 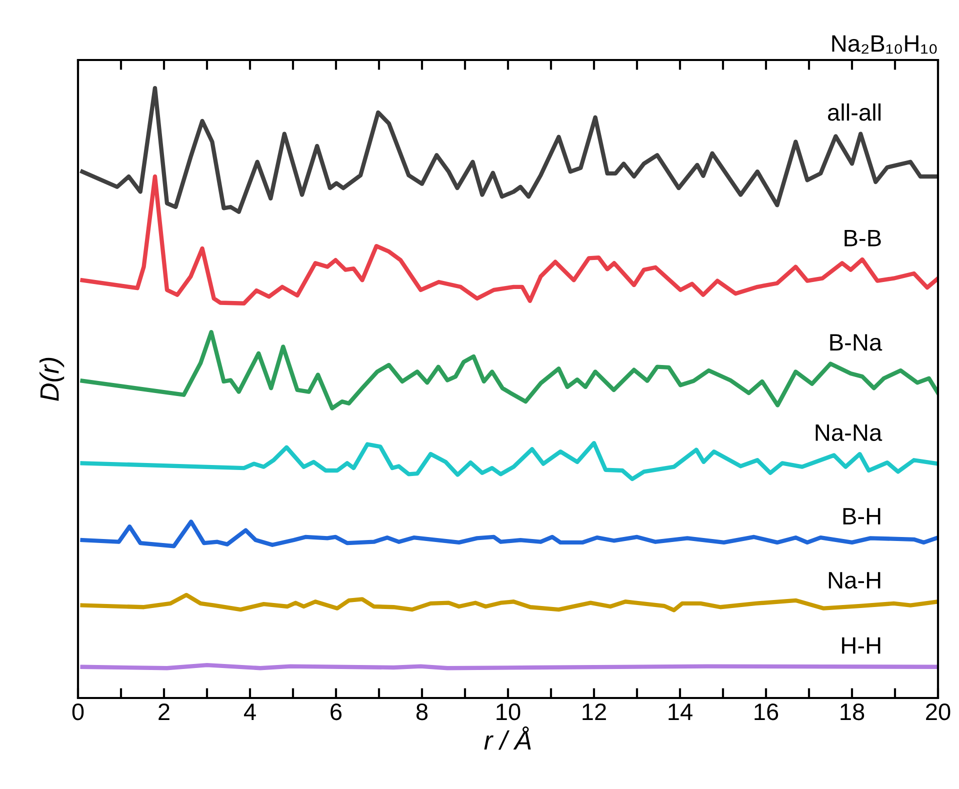 I want to click on series-label: all-all, so click(x=854, y=112).